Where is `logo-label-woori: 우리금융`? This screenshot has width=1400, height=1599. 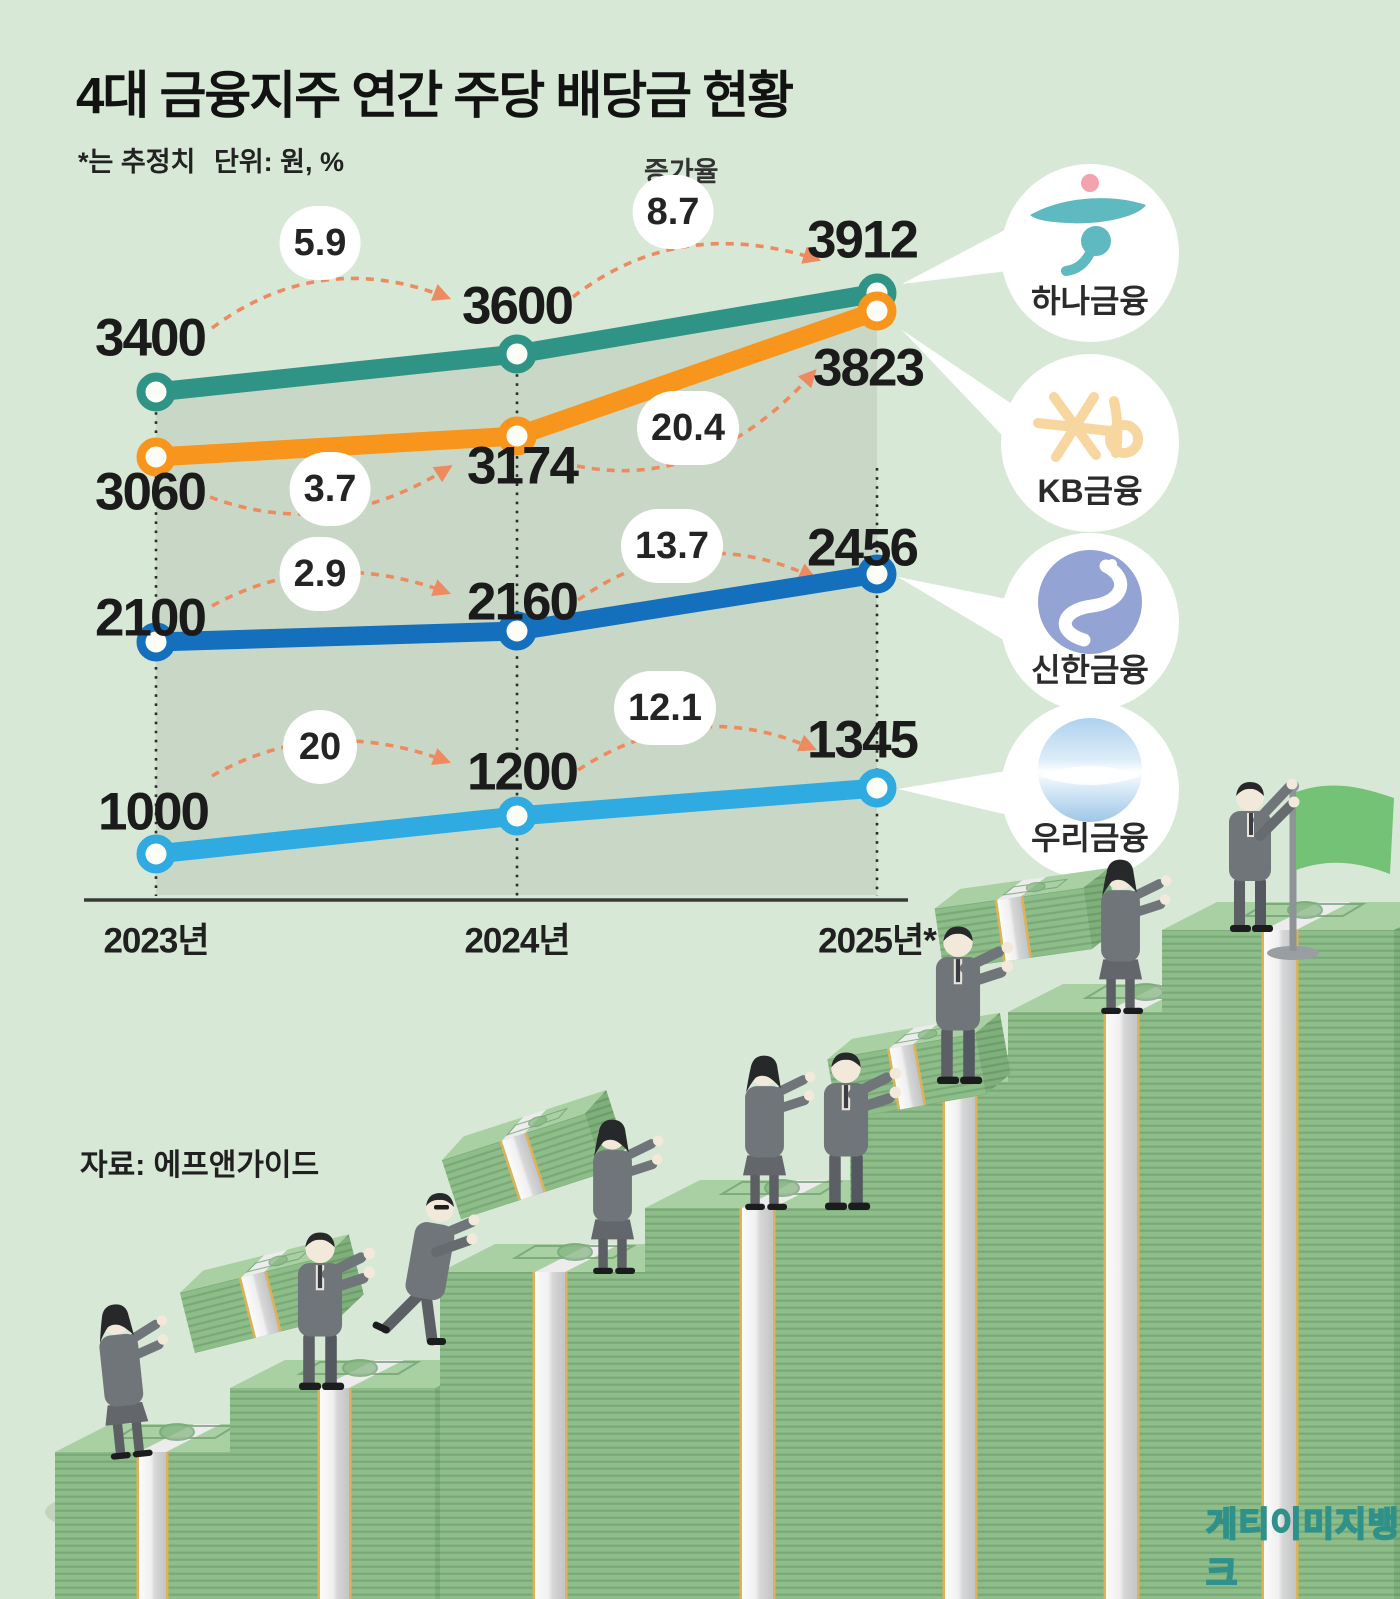
logo-label-woori: 우리금융 is located at coordinates (1090, 838).